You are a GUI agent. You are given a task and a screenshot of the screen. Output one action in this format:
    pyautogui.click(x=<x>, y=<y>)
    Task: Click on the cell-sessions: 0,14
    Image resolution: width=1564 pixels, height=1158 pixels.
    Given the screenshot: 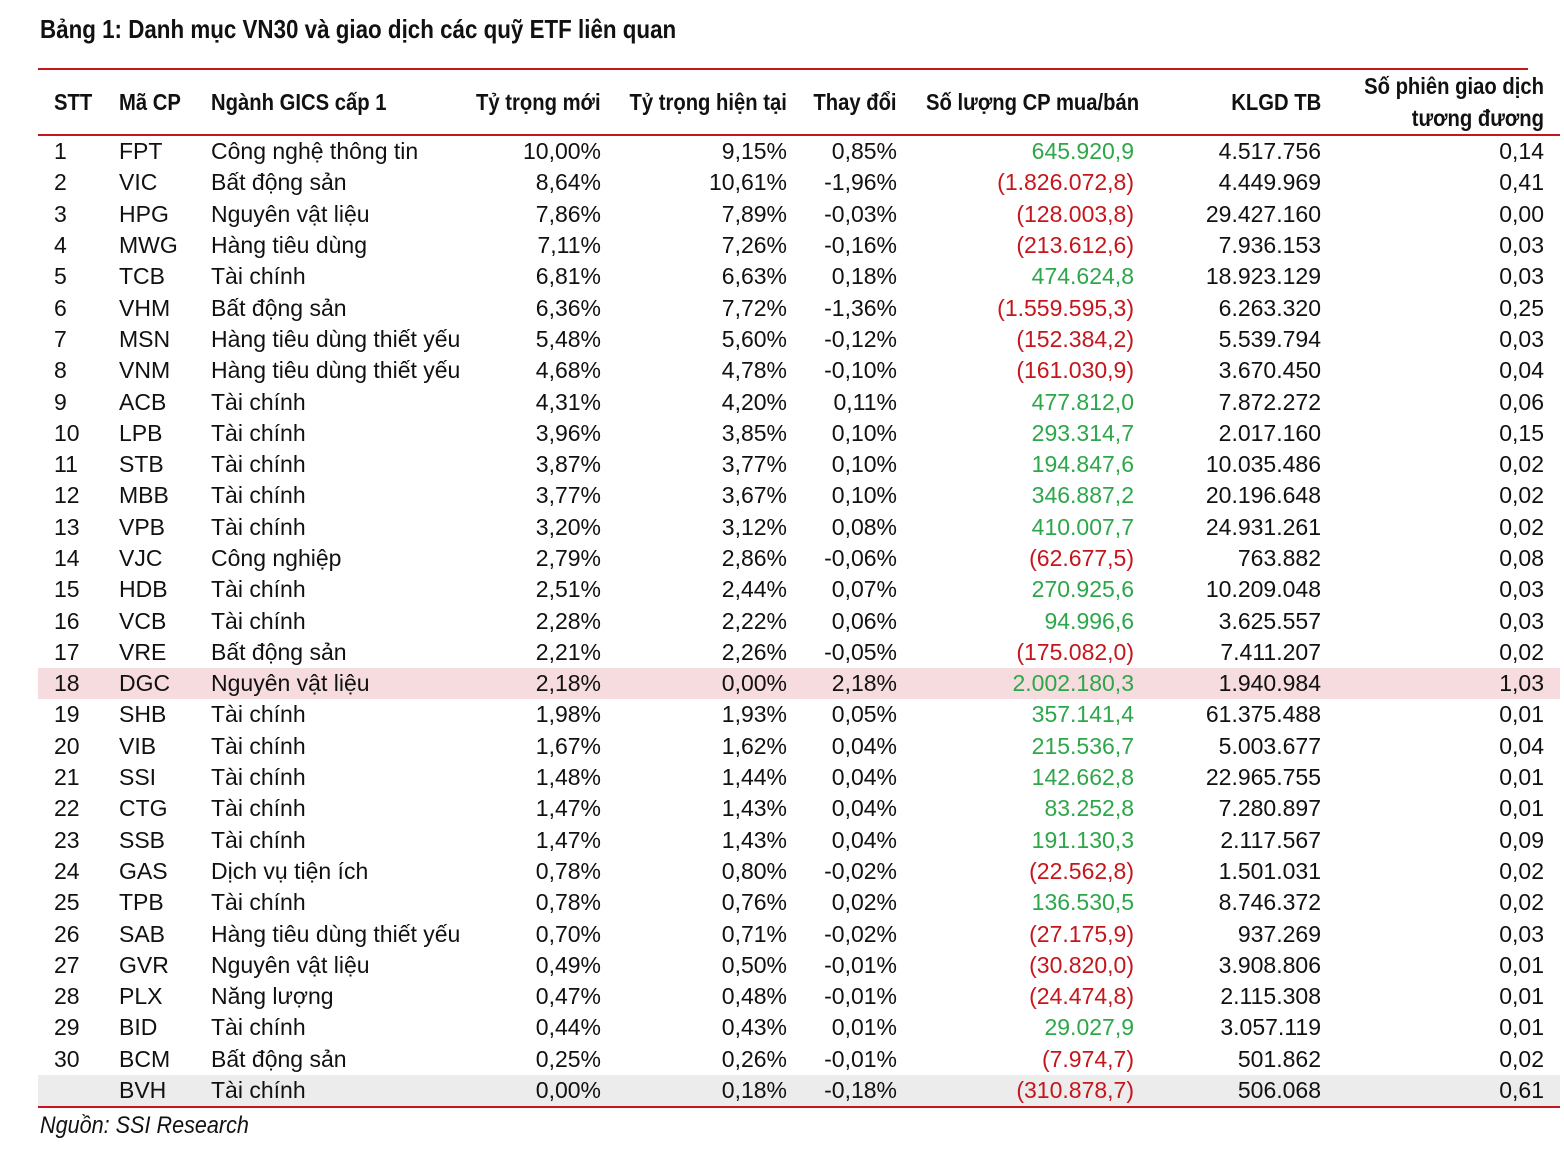 What is the action you would take?
    pyautogui.click(x=1521, y=151)
    